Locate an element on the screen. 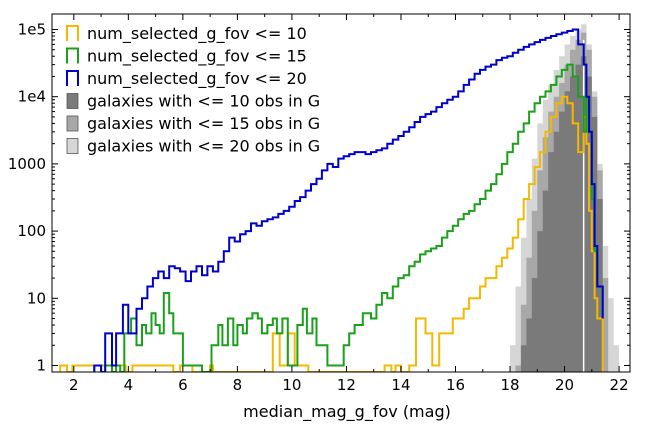 This screenshot has height=425, width=645. legend-entry: num_selected_g_fov <= 10 is located at coordinates (186, 34).